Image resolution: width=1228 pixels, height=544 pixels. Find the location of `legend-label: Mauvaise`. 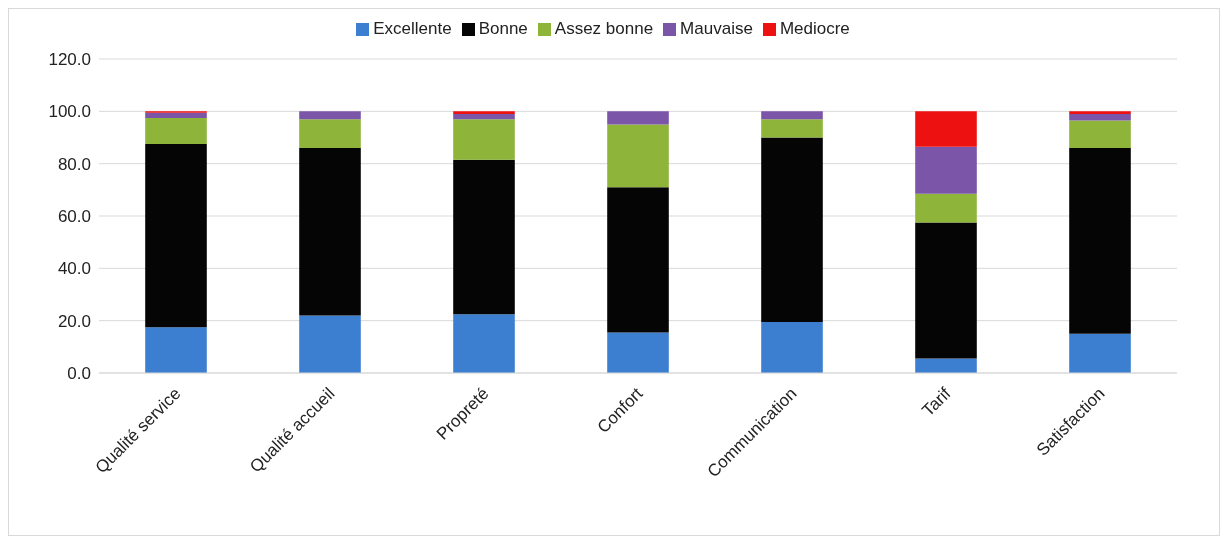

legend-label: Mauvaise is located at coordinates (716, 28).